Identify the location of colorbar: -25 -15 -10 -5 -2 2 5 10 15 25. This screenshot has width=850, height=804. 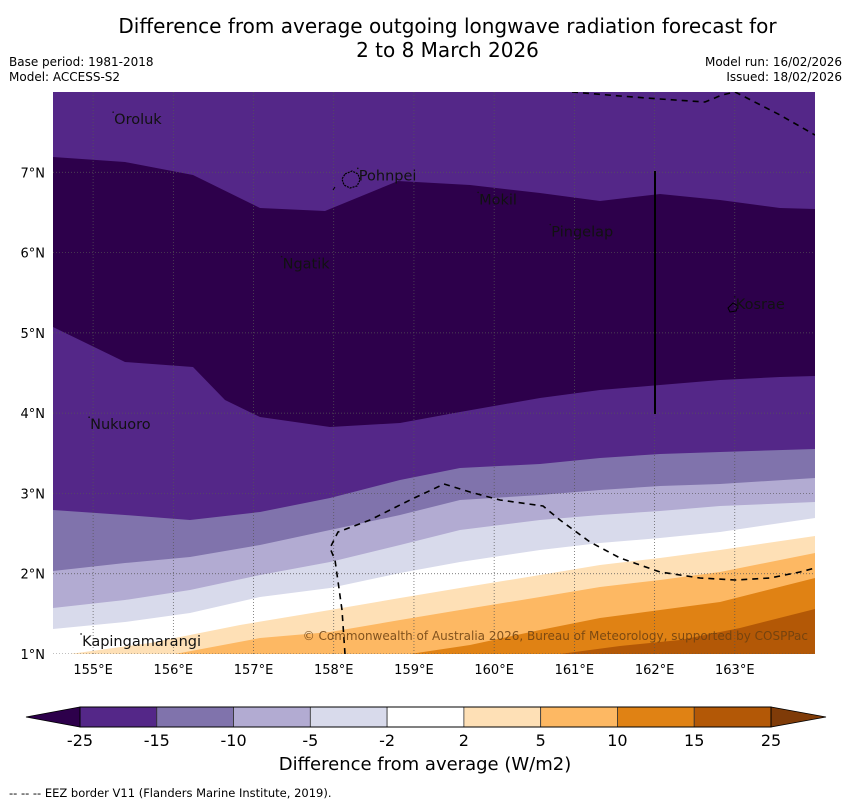
(426, 728).